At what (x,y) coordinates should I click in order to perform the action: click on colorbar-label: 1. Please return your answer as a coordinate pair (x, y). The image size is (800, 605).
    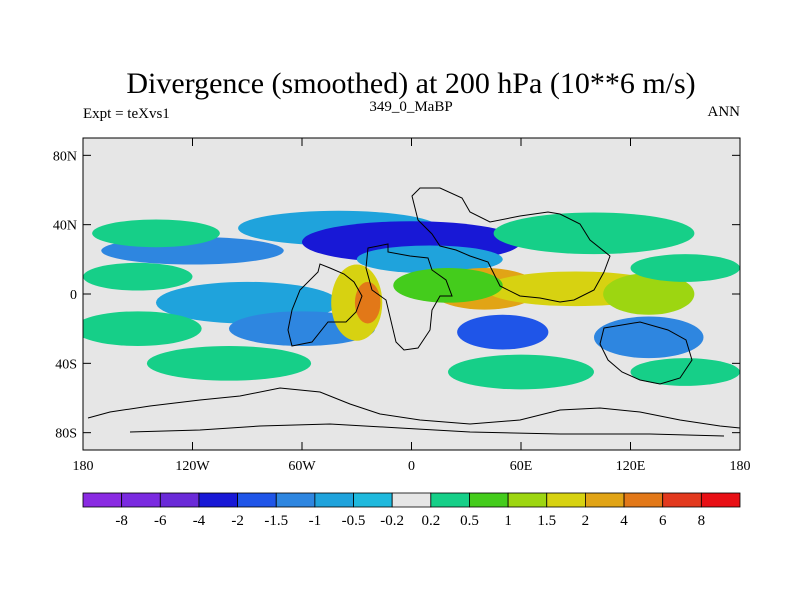
    Looking at the image, I should click on (508, 521).